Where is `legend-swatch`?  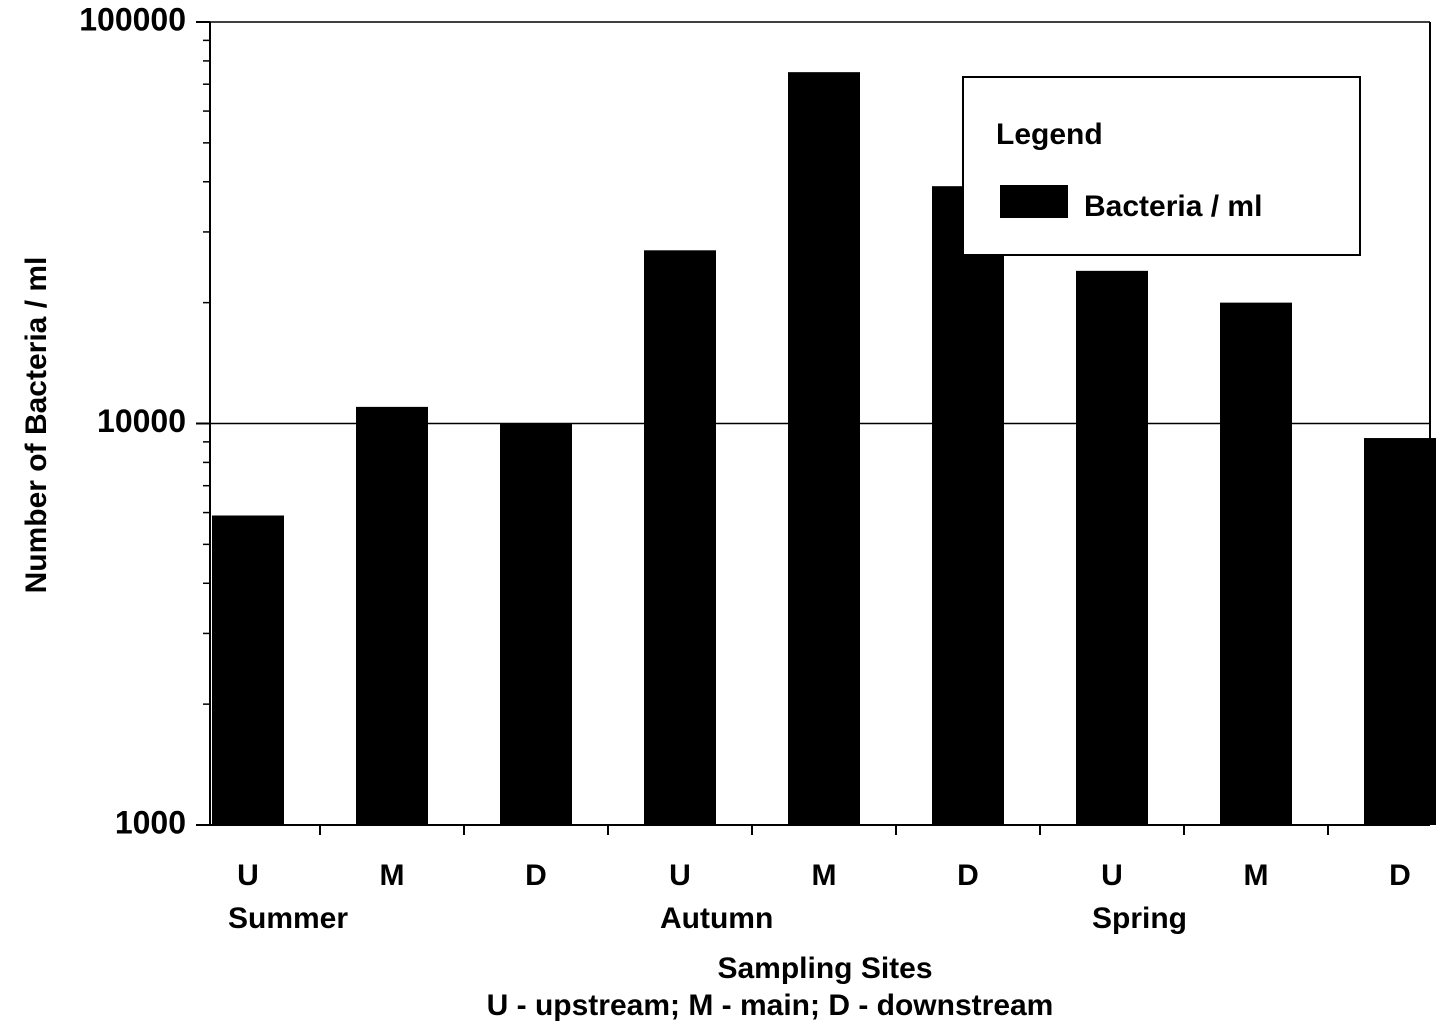 legend-swatch is located at coordinates (1034, 201).